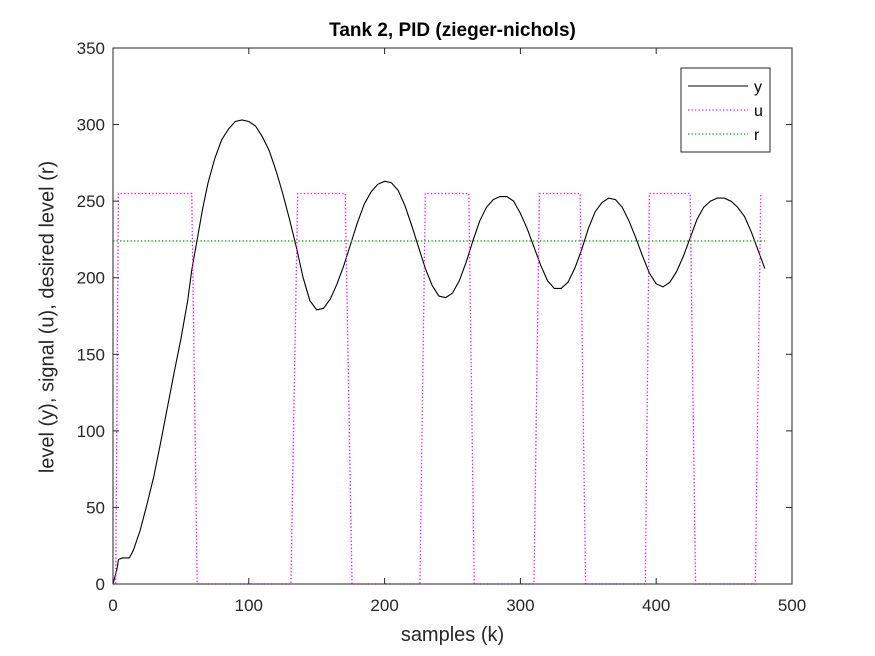 The height and width of the screenshot is (656, 875). What do you see at coordinates (47, 317) in the screenshot?
I see `y-axis-label: level (y), signal (u), desired level (r)` at bounding box center [47, 317].